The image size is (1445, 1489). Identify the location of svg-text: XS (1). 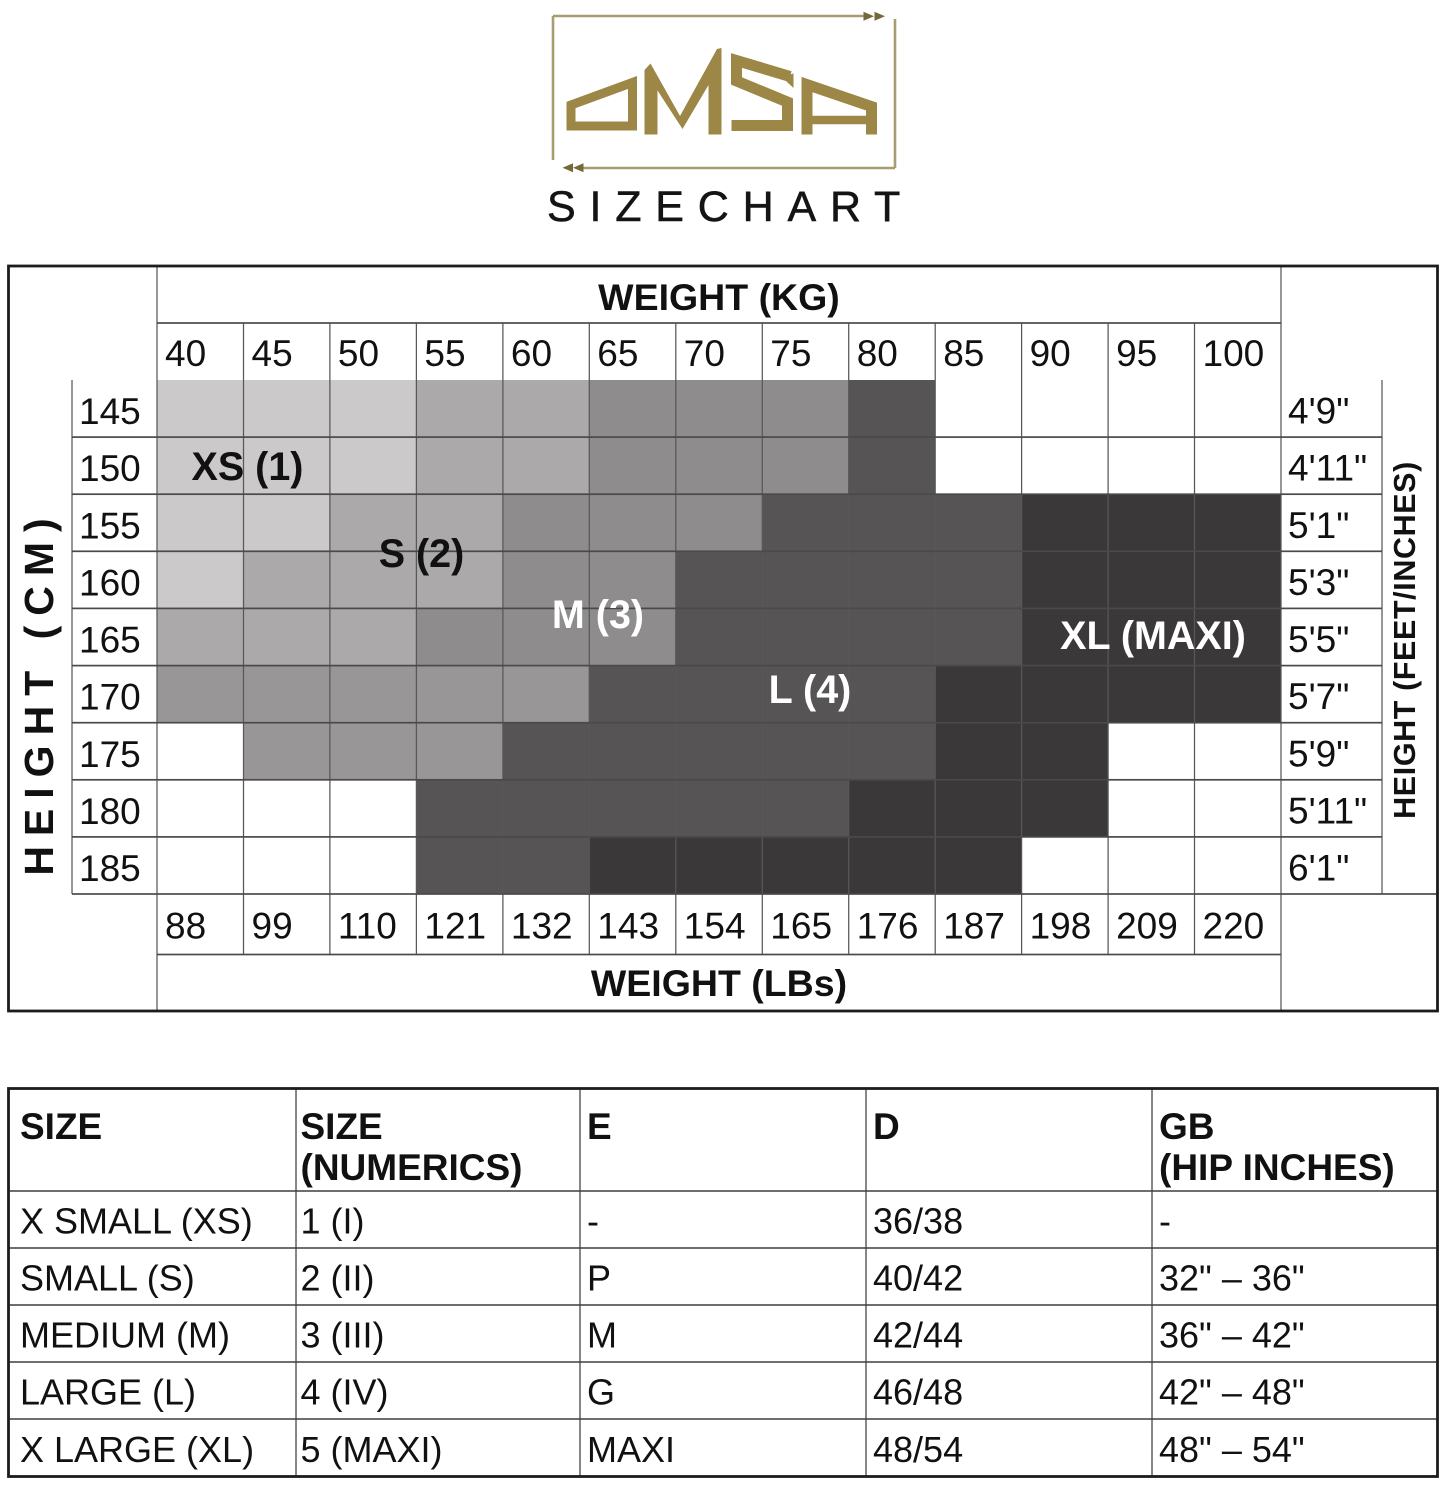
(248, 467).